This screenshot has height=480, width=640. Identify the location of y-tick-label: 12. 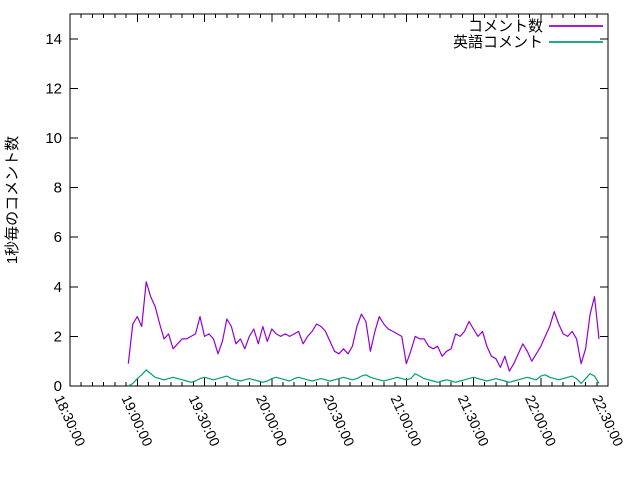
(53, 88).